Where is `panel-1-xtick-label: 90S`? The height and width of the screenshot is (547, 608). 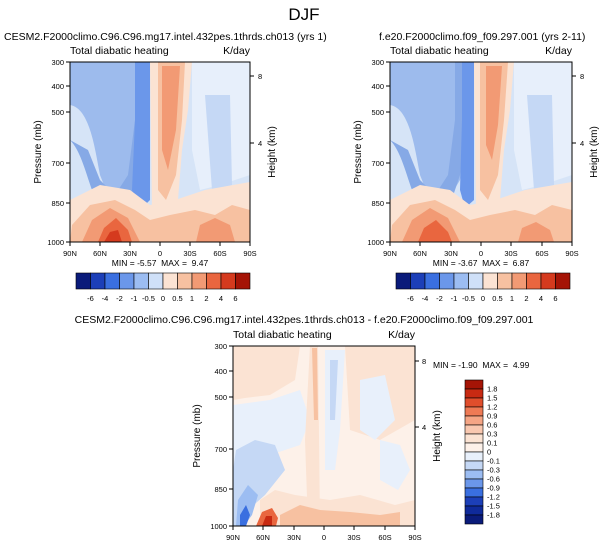 panel-1-xtick-label: 90S is located at coordinates (249, 253).